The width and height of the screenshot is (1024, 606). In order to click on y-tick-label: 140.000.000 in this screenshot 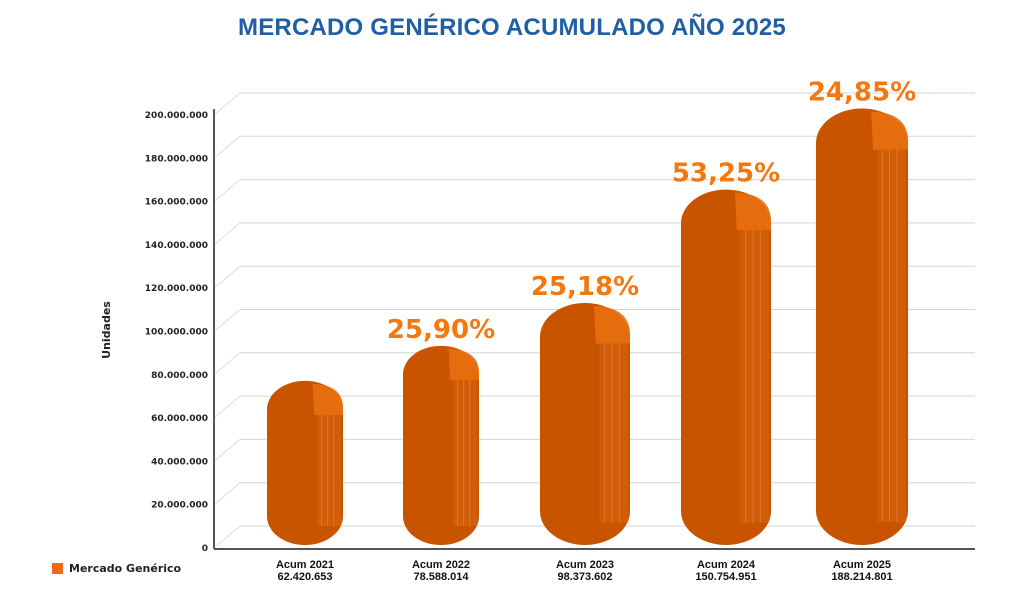, I will do `click(176, 246)`.